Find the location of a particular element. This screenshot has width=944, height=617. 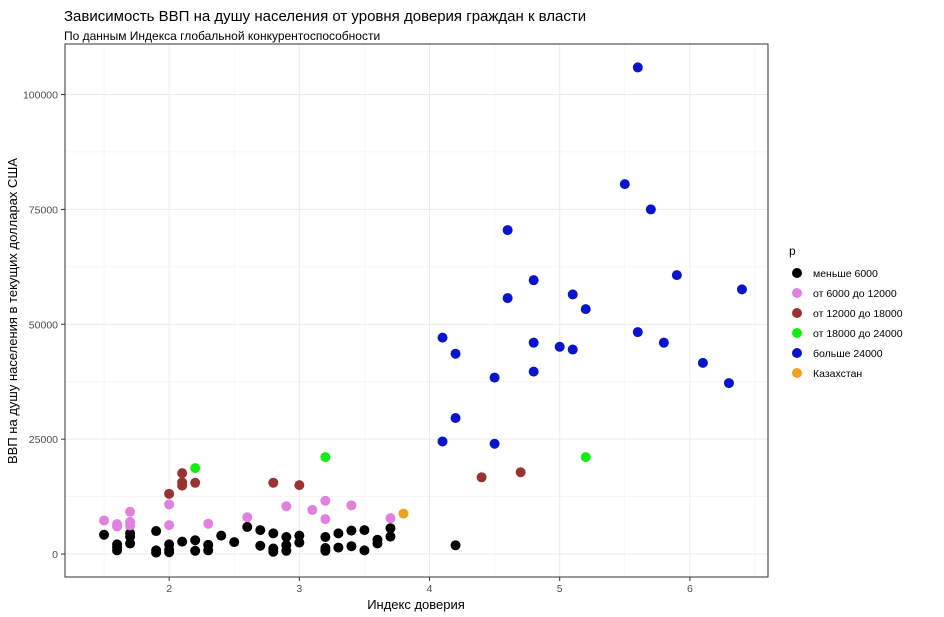

y-tick-label: 50000 is located at coordinates (43, 325).